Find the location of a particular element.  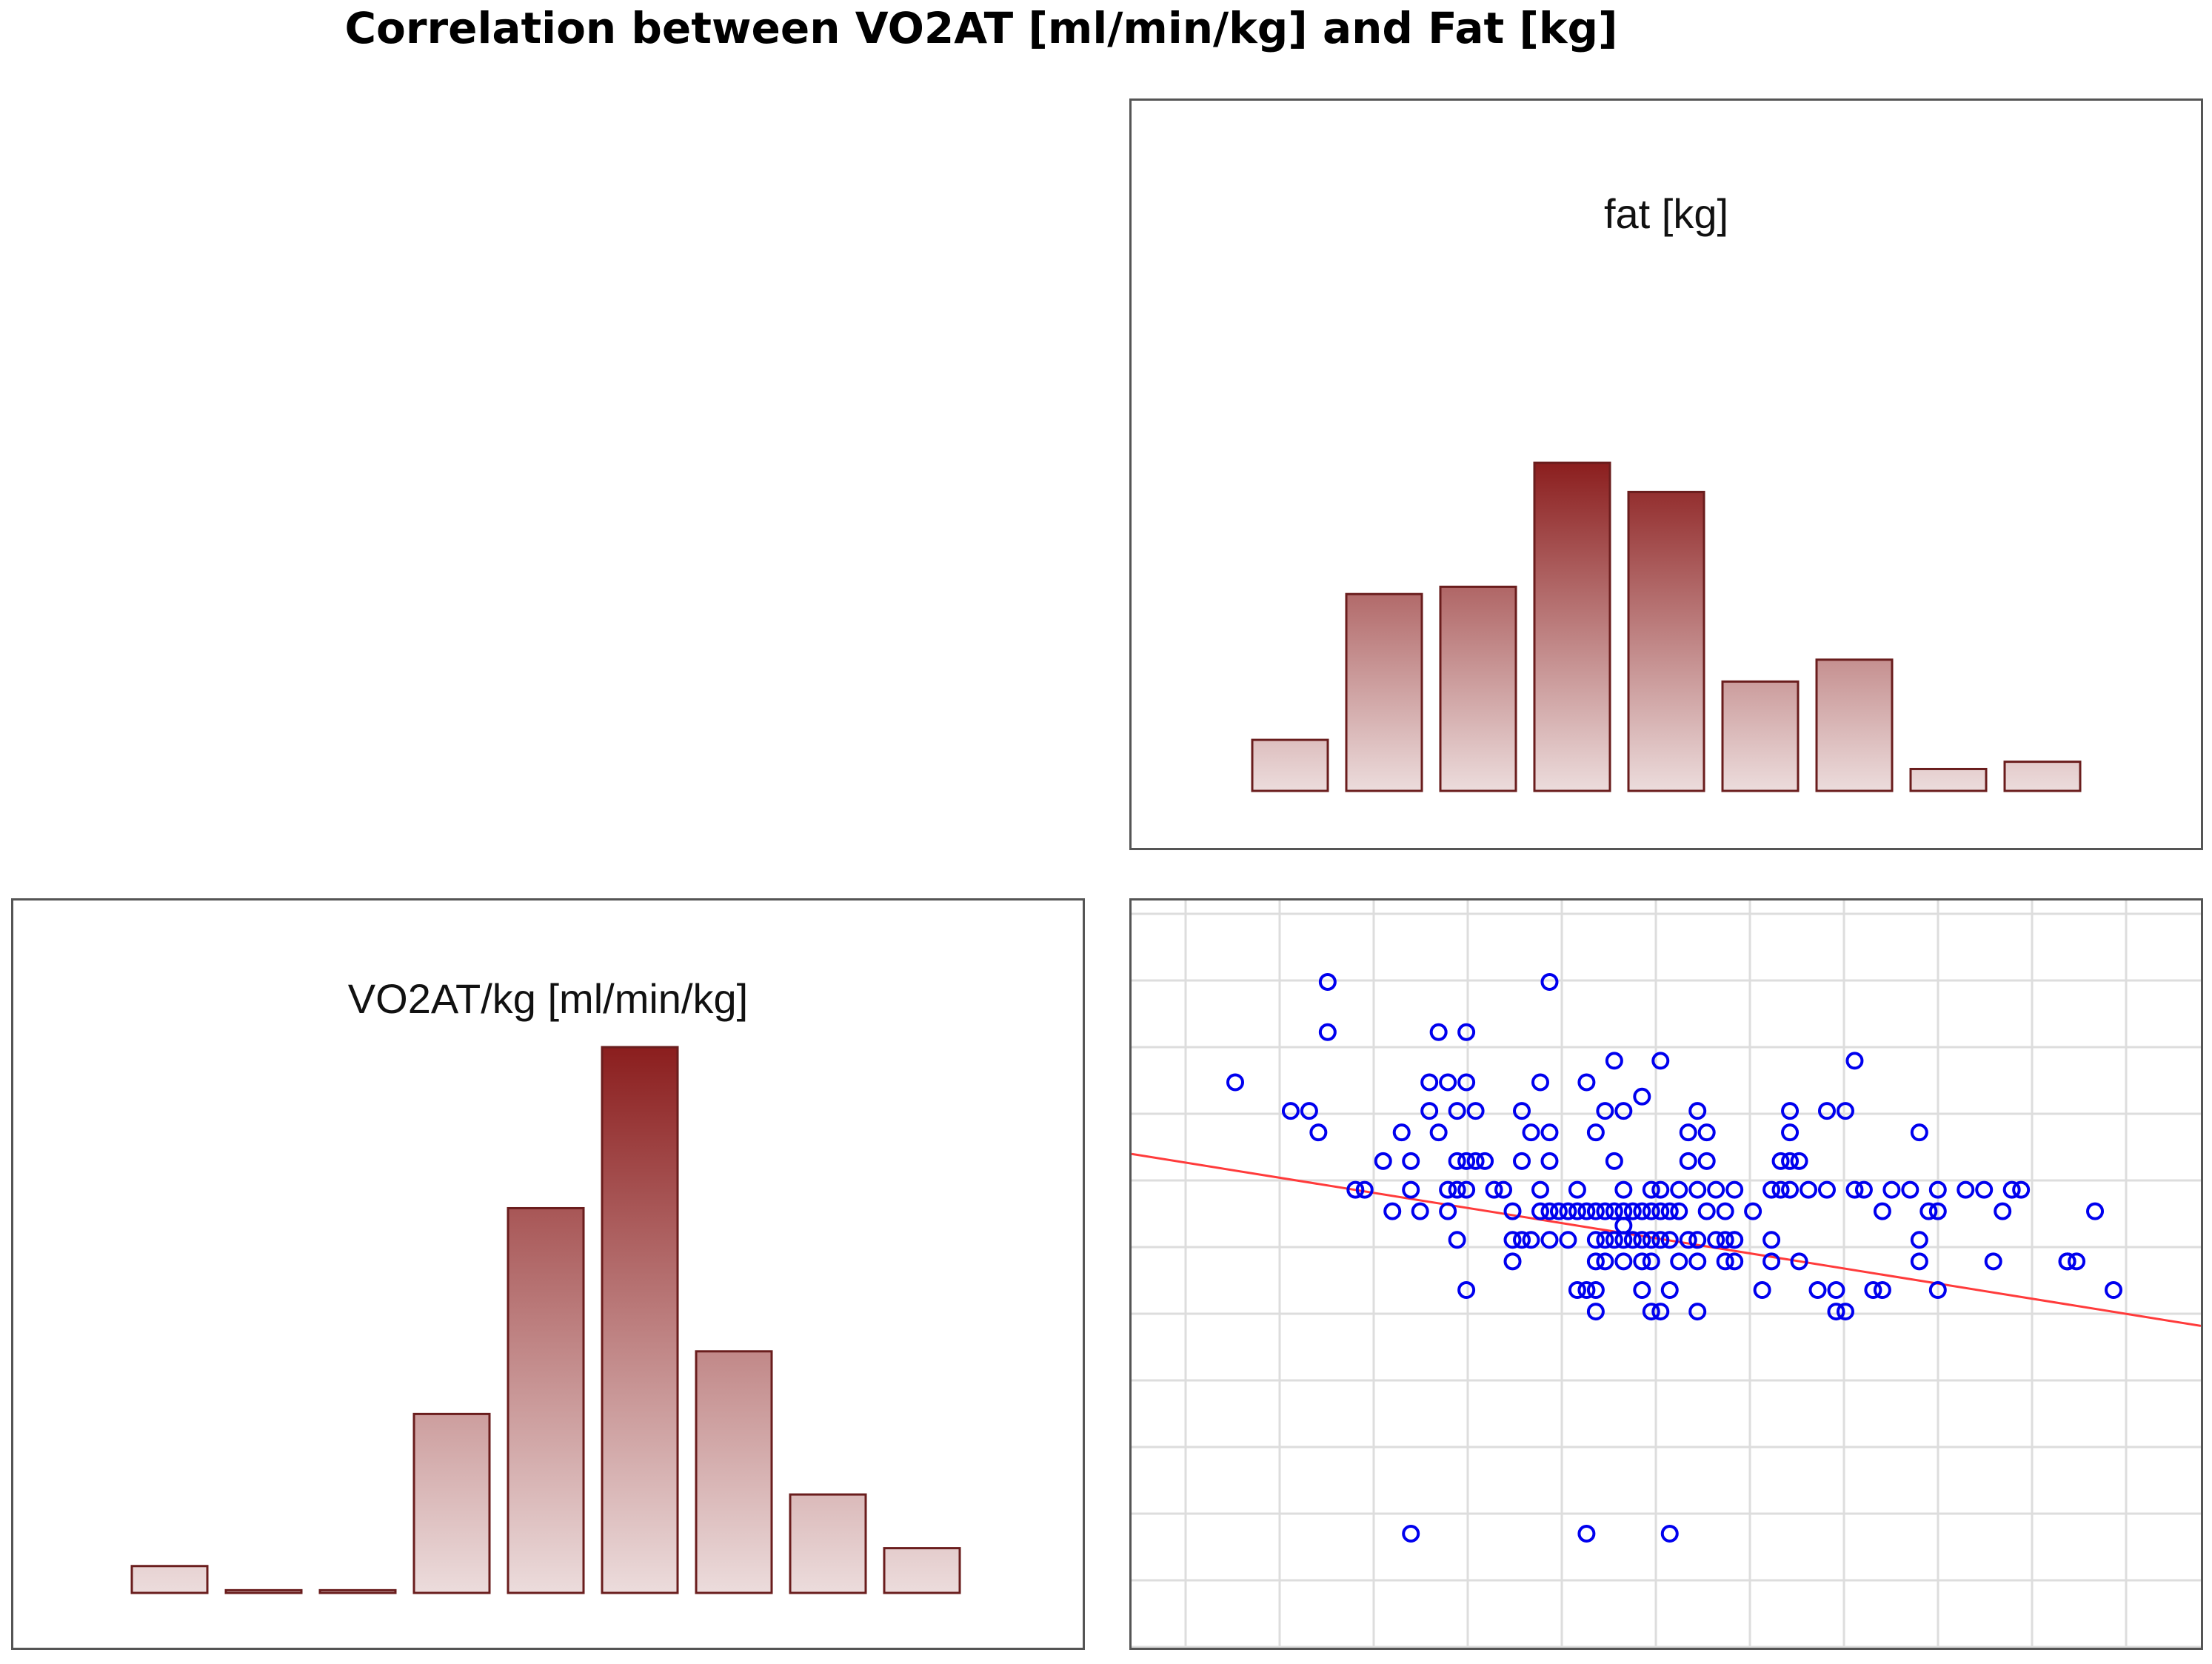

fat-histogram-svg is located at coordinates (1666, 626).